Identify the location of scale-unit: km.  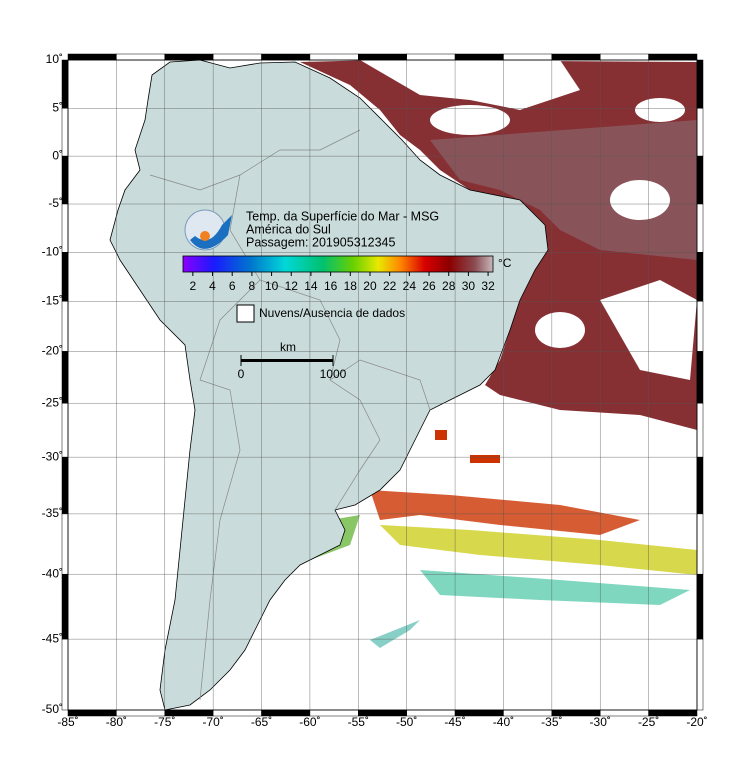
(288, 347).